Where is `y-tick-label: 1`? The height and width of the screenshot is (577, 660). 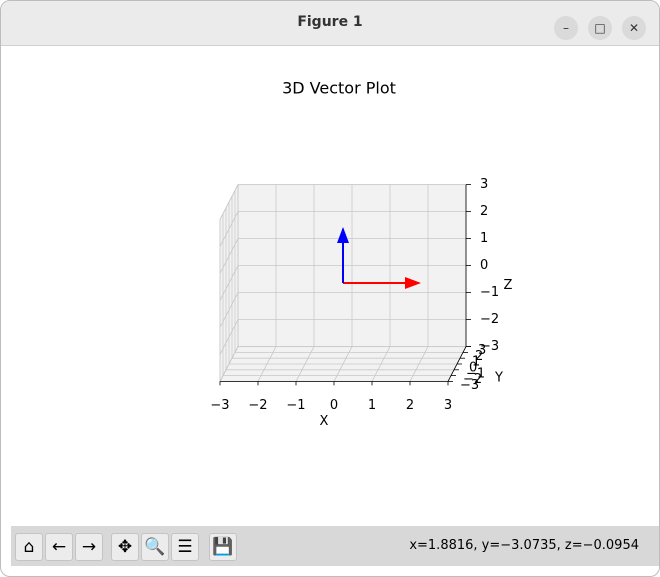
y-tick-label: 1 is located at coordinates (476, 362).